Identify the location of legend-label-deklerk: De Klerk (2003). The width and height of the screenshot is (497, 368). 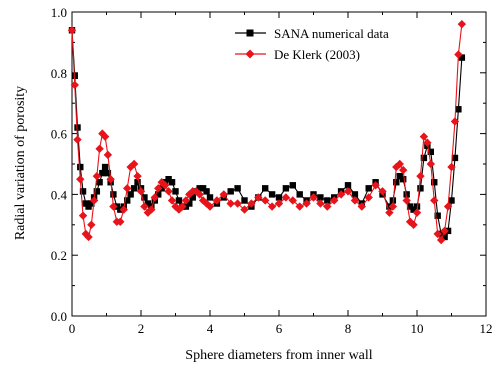
(317, 54).